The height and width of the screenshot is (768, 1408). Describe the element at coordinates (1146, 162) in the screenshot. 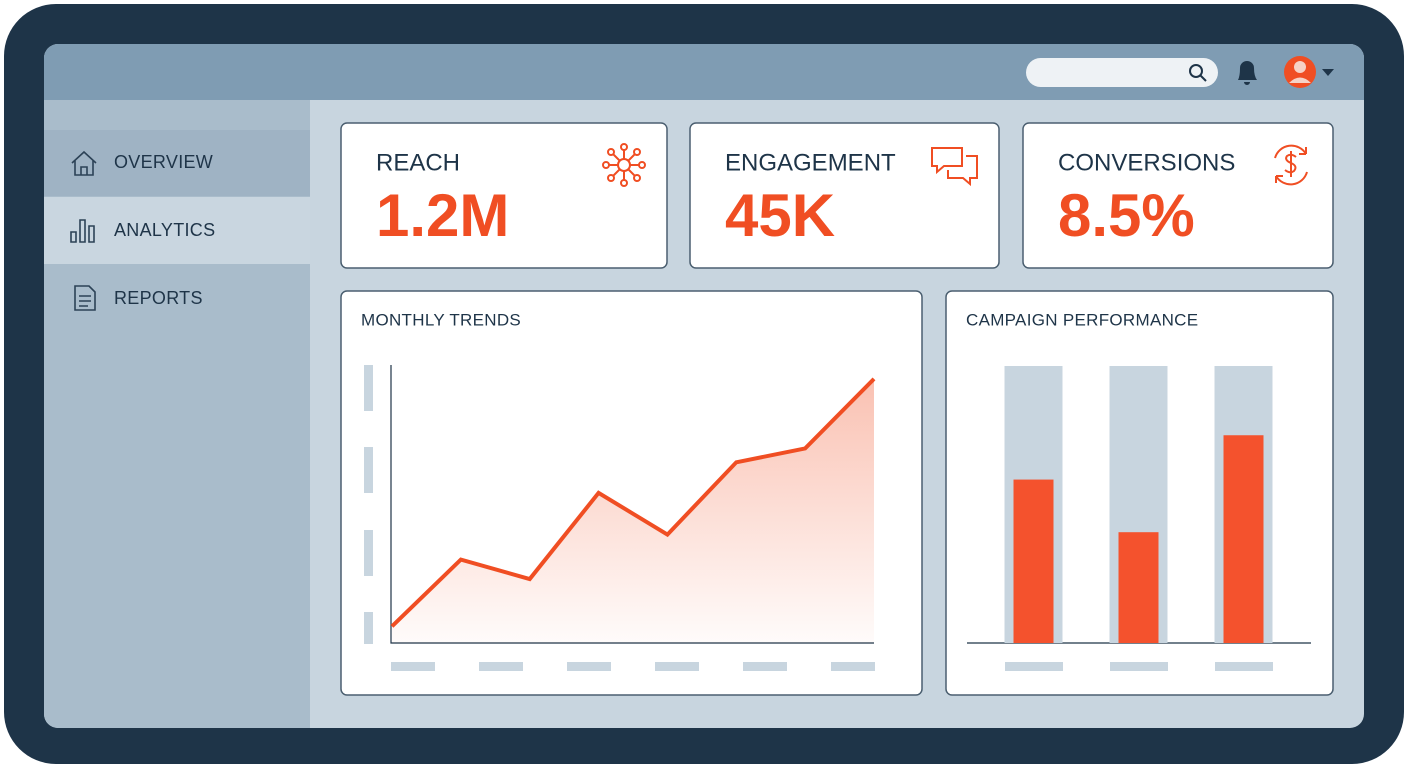

I see `kpi-label: CONVERSIONS` at that location.